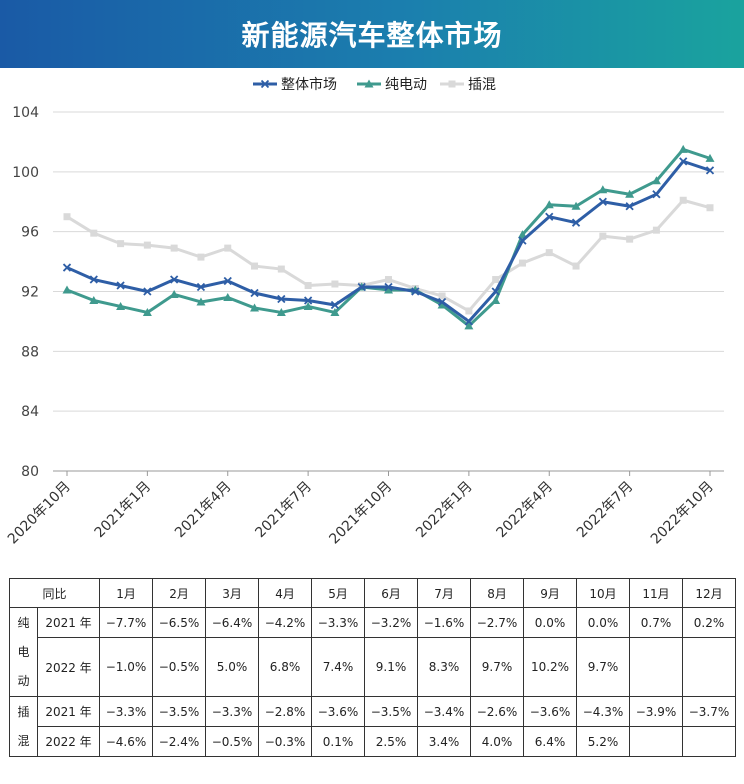 The image size is (744, 784). Describe the element at coordinates (444, 622) in the screenshot. I see `value-cell: −1.6%` at that location.